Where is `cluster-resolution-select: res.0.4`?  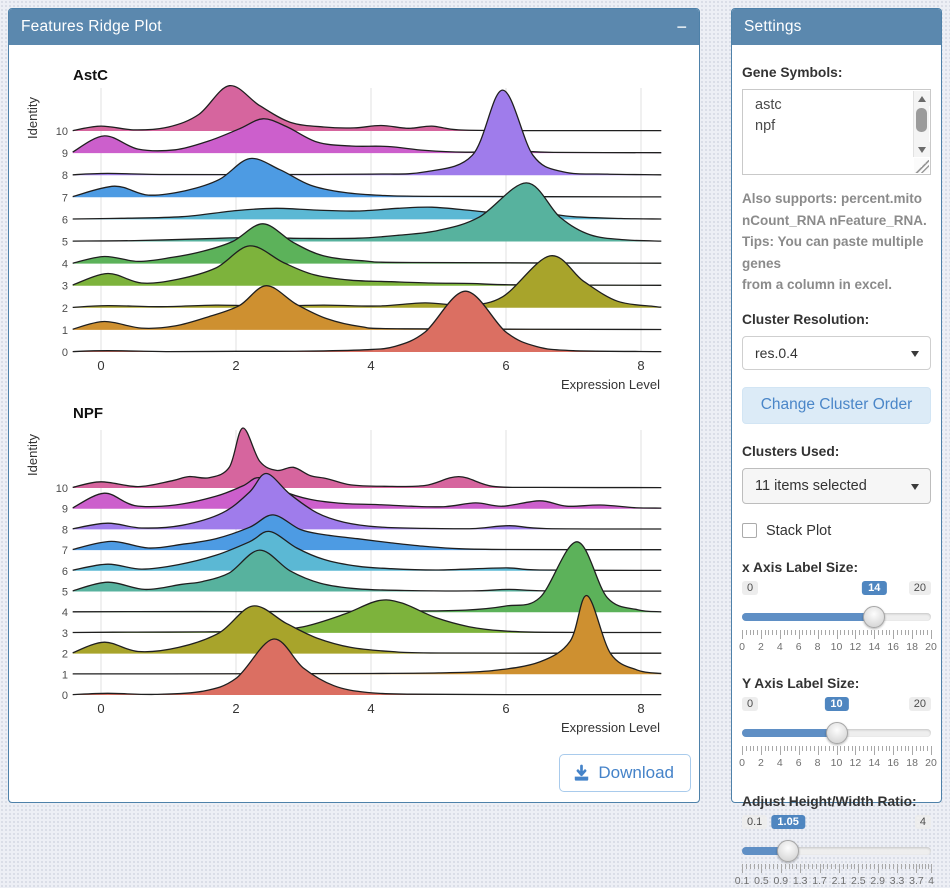
cluster-resolution-select: res.0.4 is located at coordinates (836, 352).